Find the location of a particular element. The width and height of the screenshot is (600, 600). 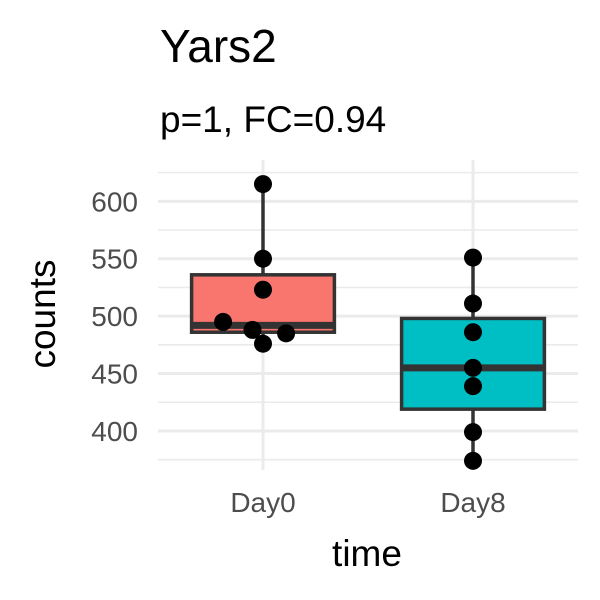

chart-title: Yars2 is located at coordinates (218, 46).